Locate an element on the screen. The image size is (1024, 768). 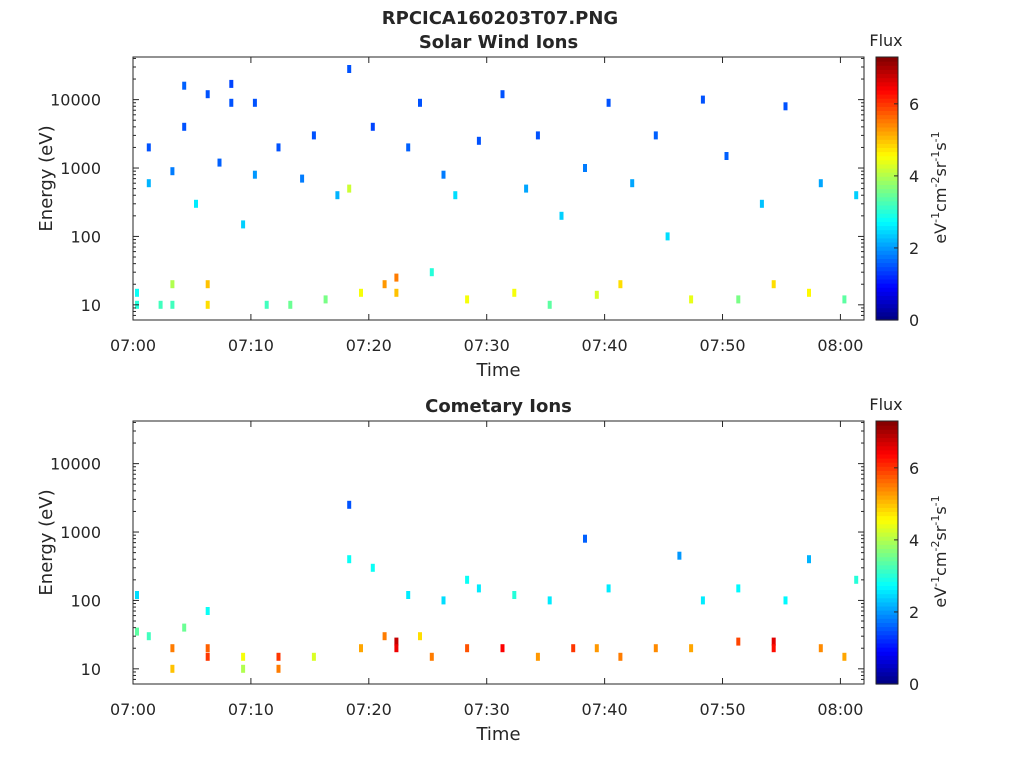
colorbar-label: eV-1cm-2sr-1s-1 is located at coordinates (939, 187).